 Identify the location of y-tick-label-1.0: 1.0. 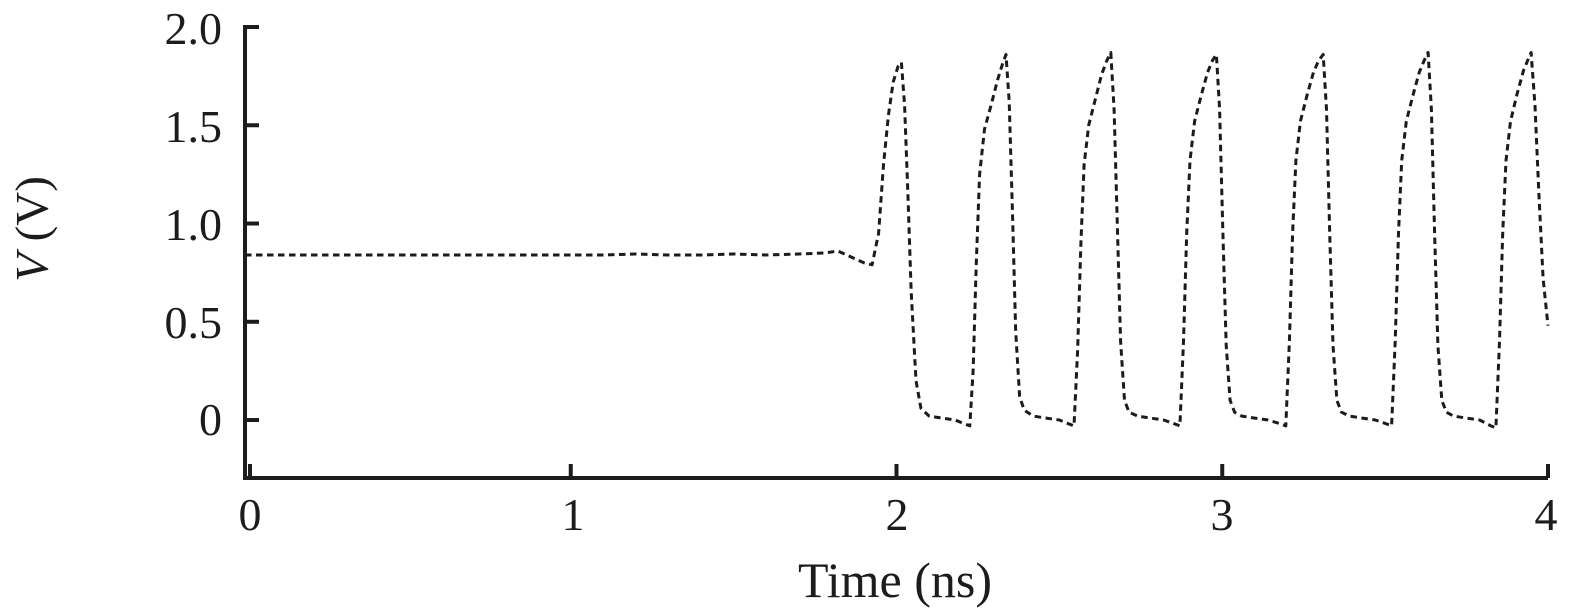
(193, 224).